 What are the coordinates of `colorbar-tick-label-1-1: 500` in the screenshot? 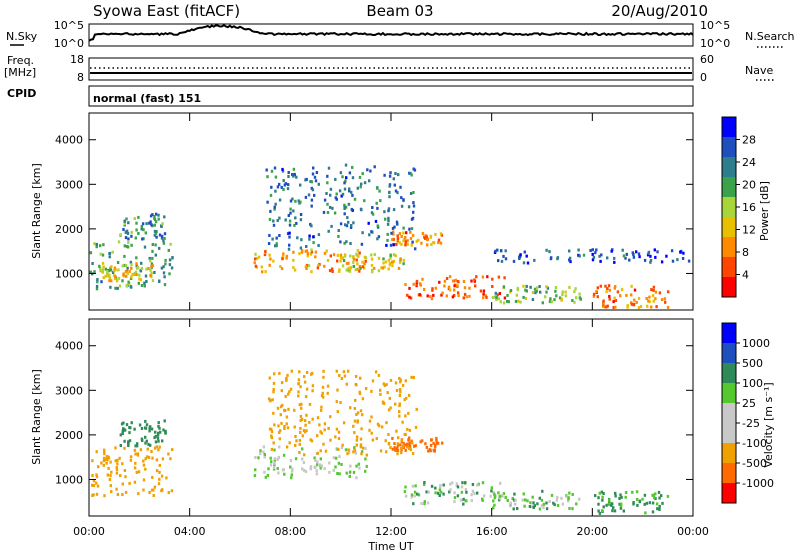 It's located at (752, 363).